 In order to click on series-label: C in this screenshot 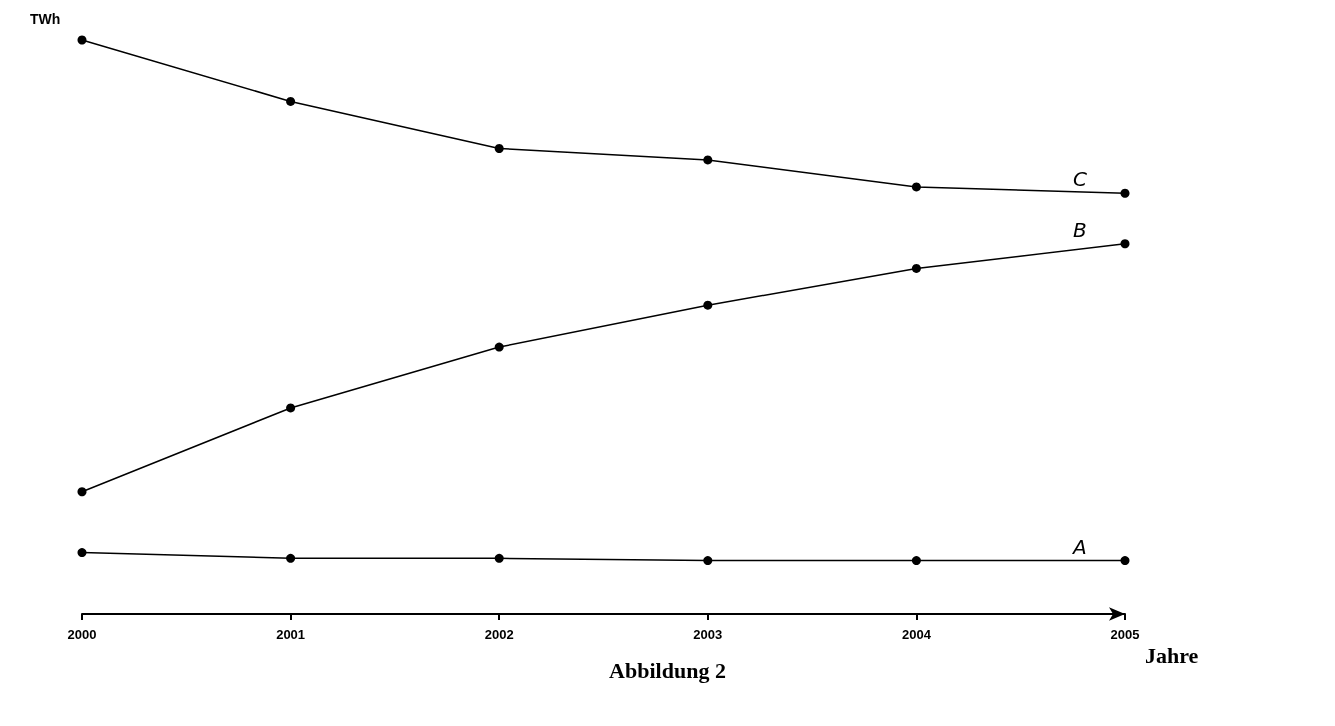, I will do `click(1080, 179)`.